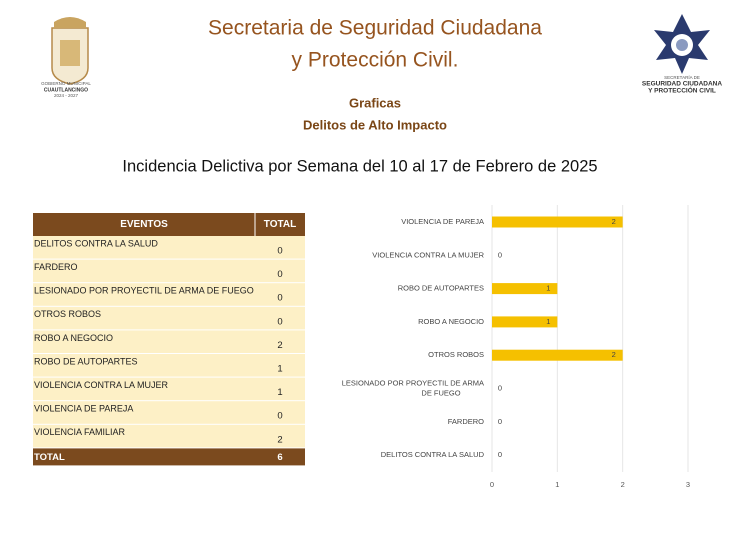 Image resolution: width=750 pixels, height=536 pixels. What do you see at coordinates (466, 421) in the screenshot?
I see `y-tick-label: FARDERO` at bounding box center [466, 421].